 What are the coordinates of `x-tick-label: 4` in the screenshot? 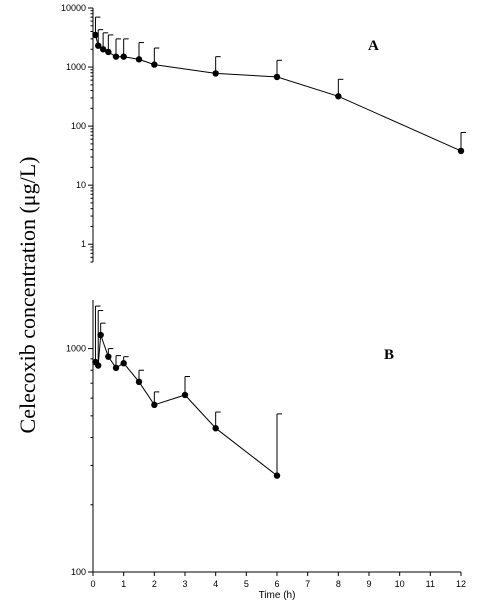 It's located at (215, 584).